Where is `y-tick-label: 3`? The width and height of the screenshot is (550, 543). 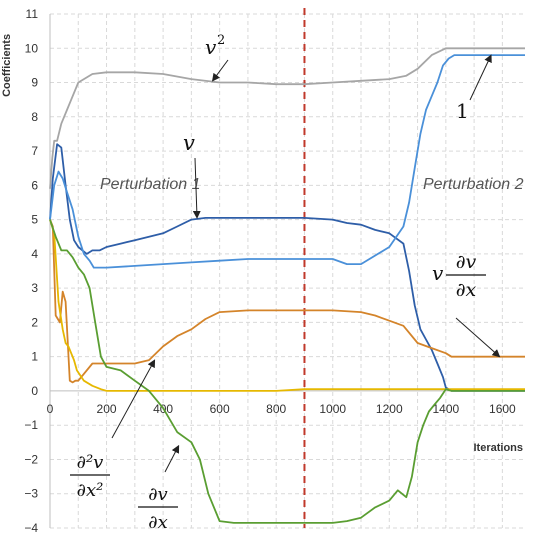 y-tick-label: 3 is located at coordinates (34, 288).